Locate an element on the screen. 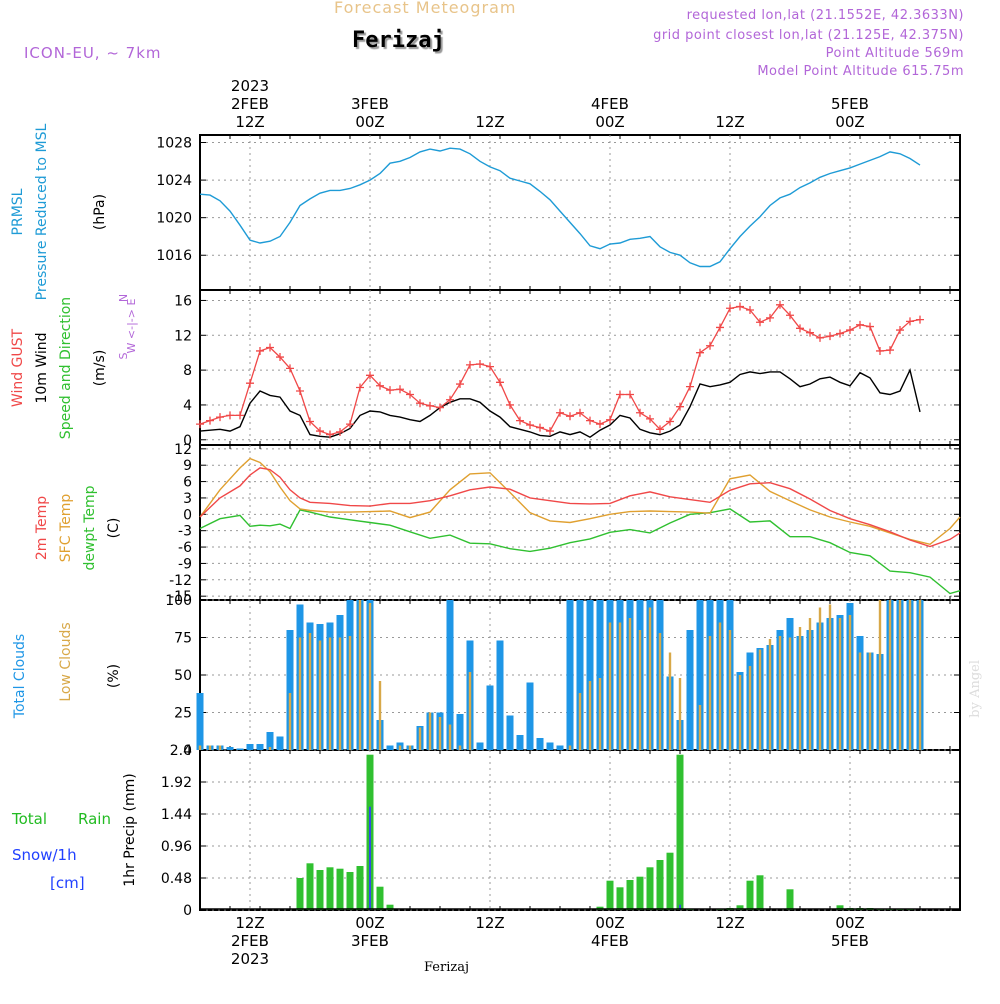 Image resolution: width=1000 pixels, height=1004 pixels. bottom-time-label: 00Z is located at coordinates (849, 923).